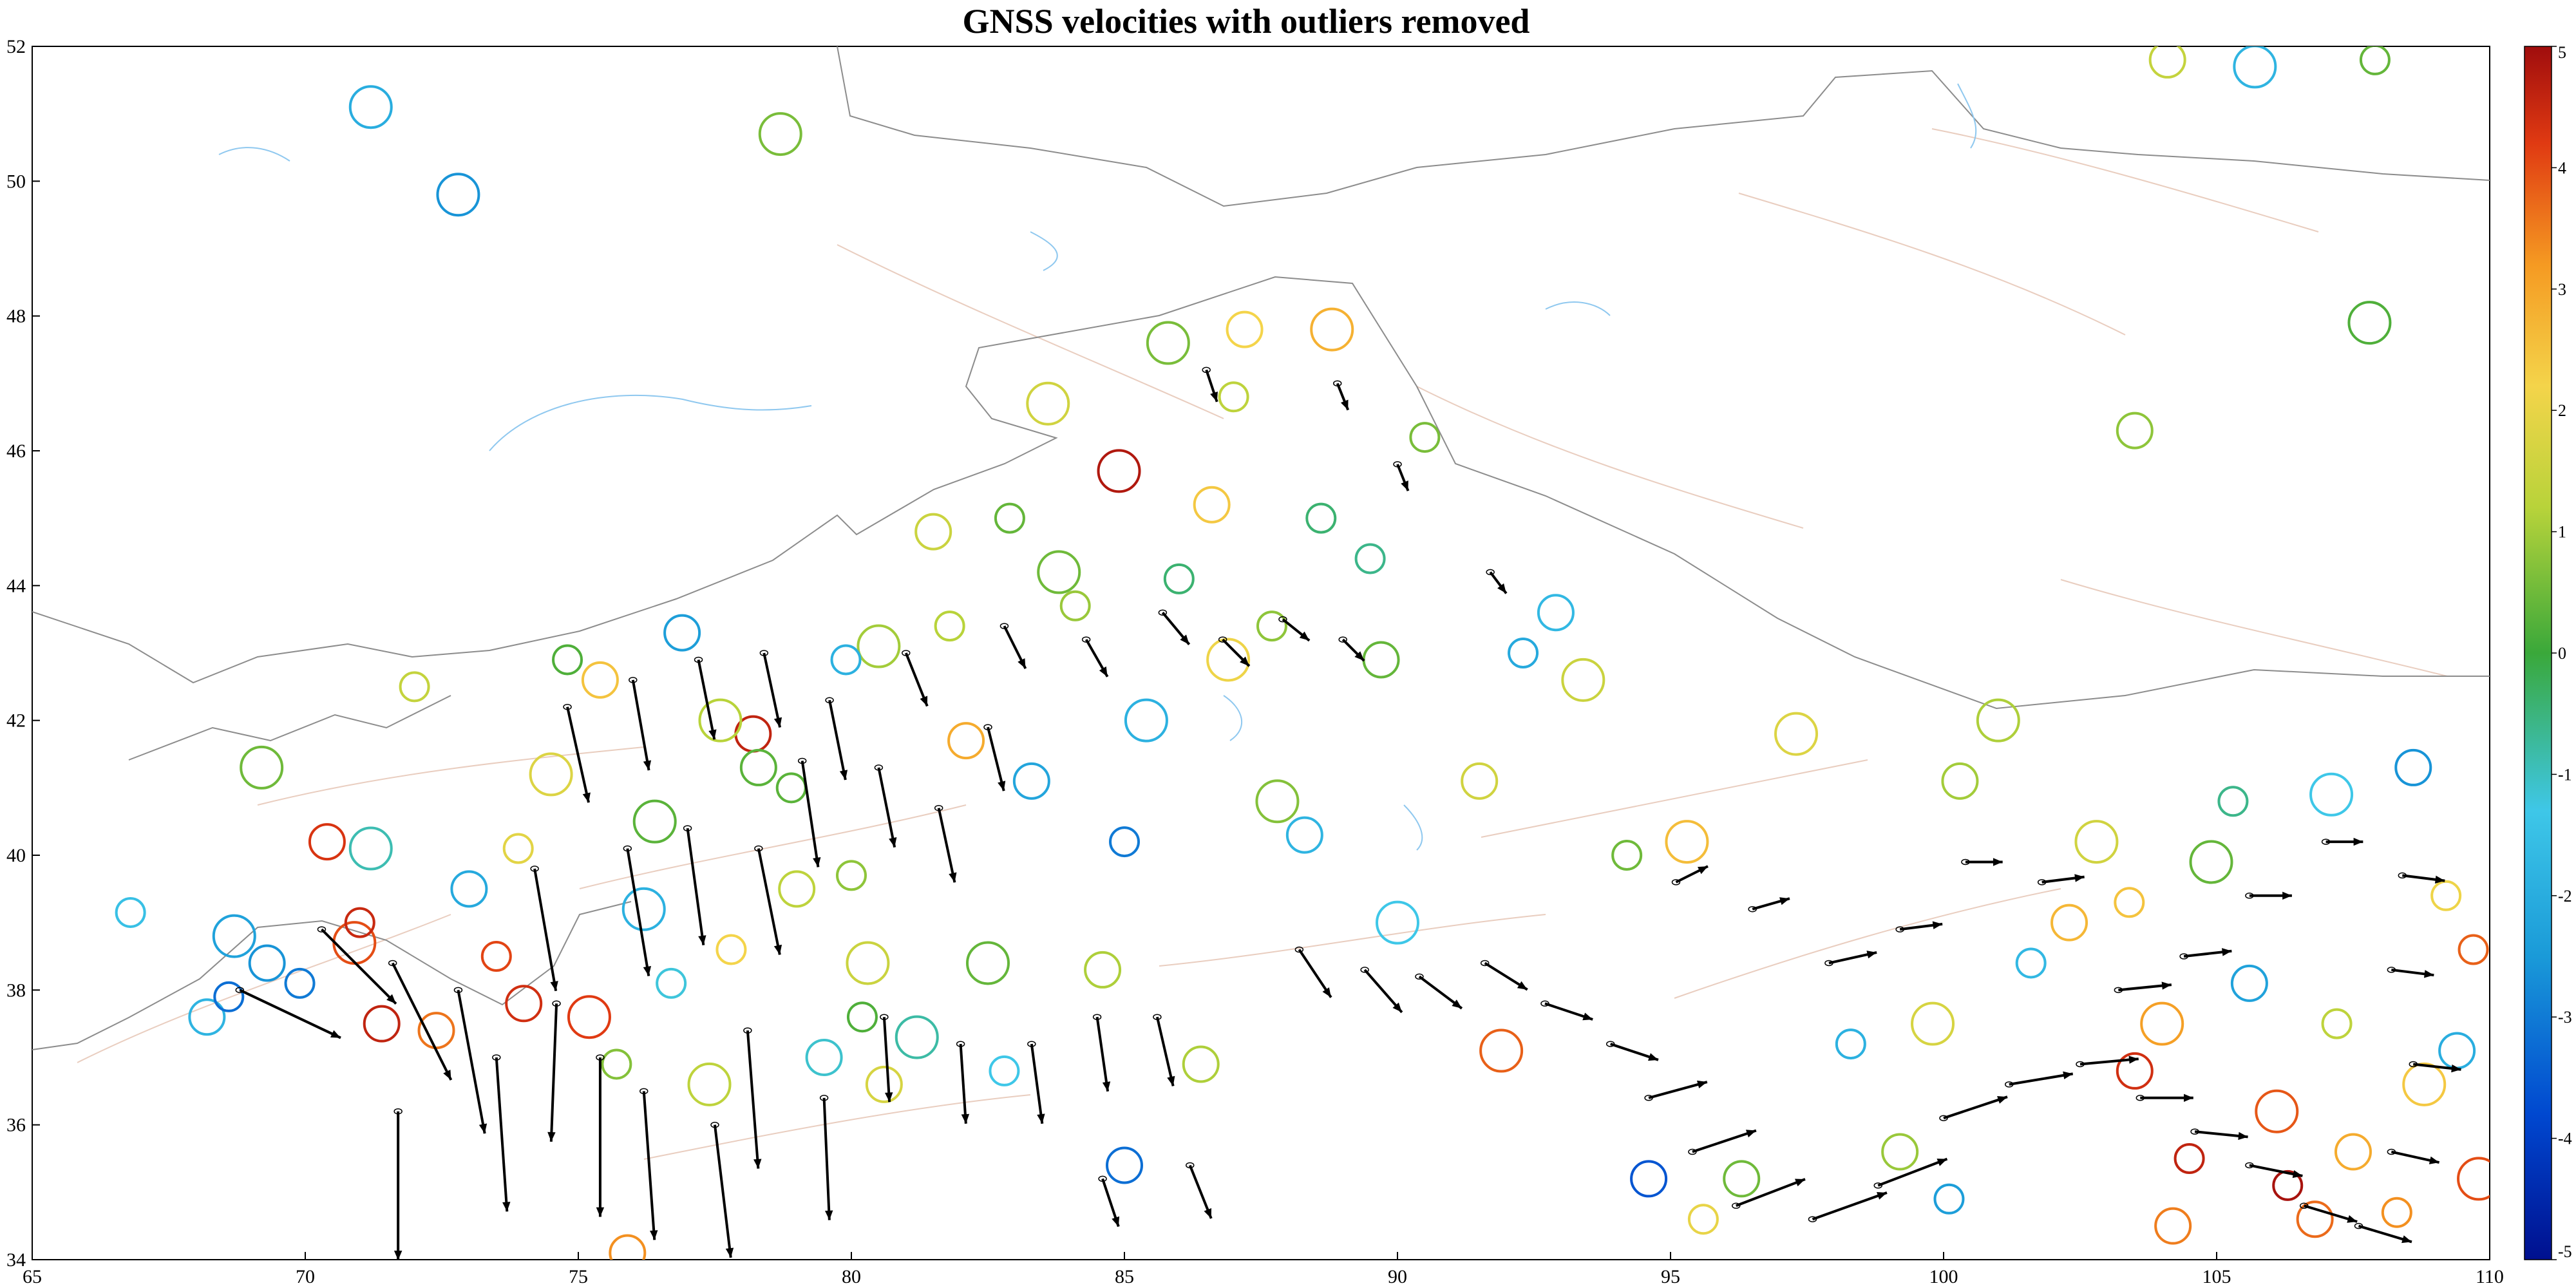 The image size is (2576, 1288). What do you see at coordinates (851, 1276) in the screenshot?
I see `x-tick-label: 80` at bounding box center [851, 1276].